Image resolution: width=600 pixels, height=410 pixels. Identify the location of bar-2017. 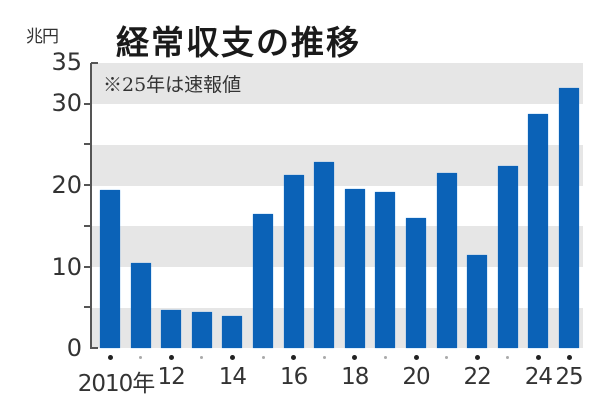
(324, 255).